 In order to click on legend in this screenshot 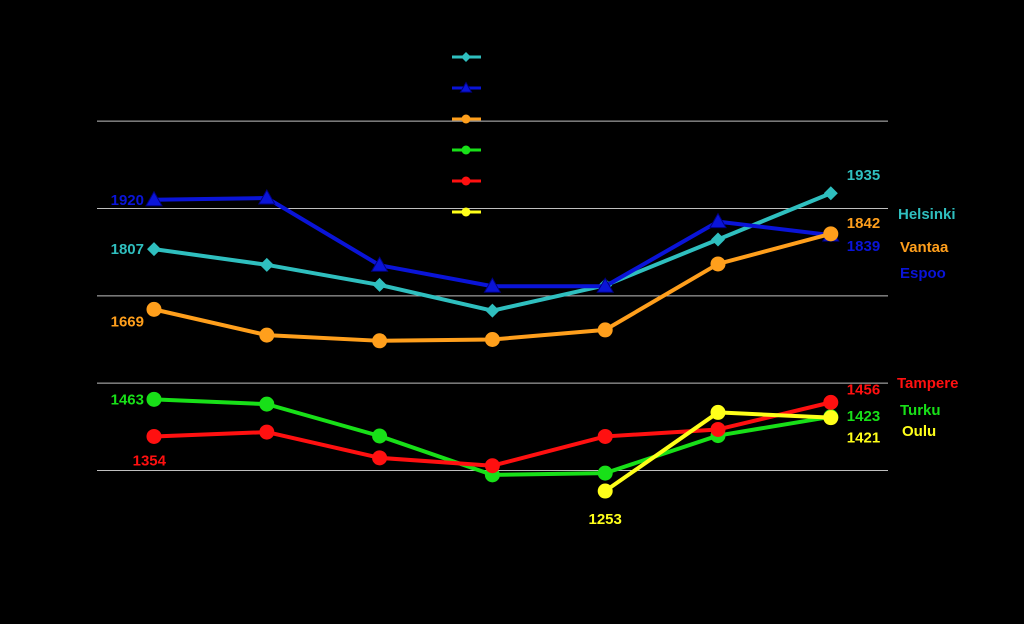, I will do `click(466, 134)`.